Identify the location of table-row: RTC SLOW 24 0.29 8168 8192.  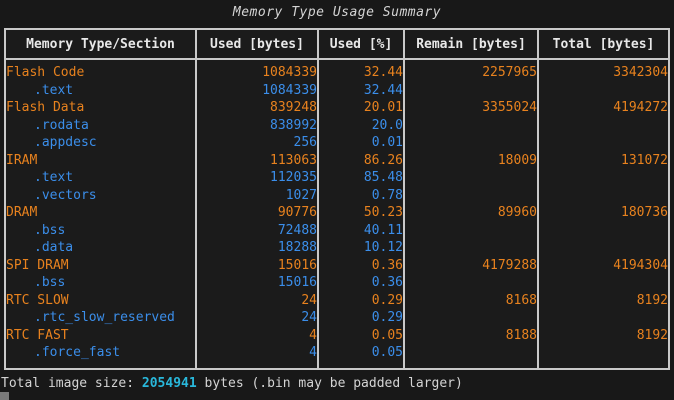
(337, 300).